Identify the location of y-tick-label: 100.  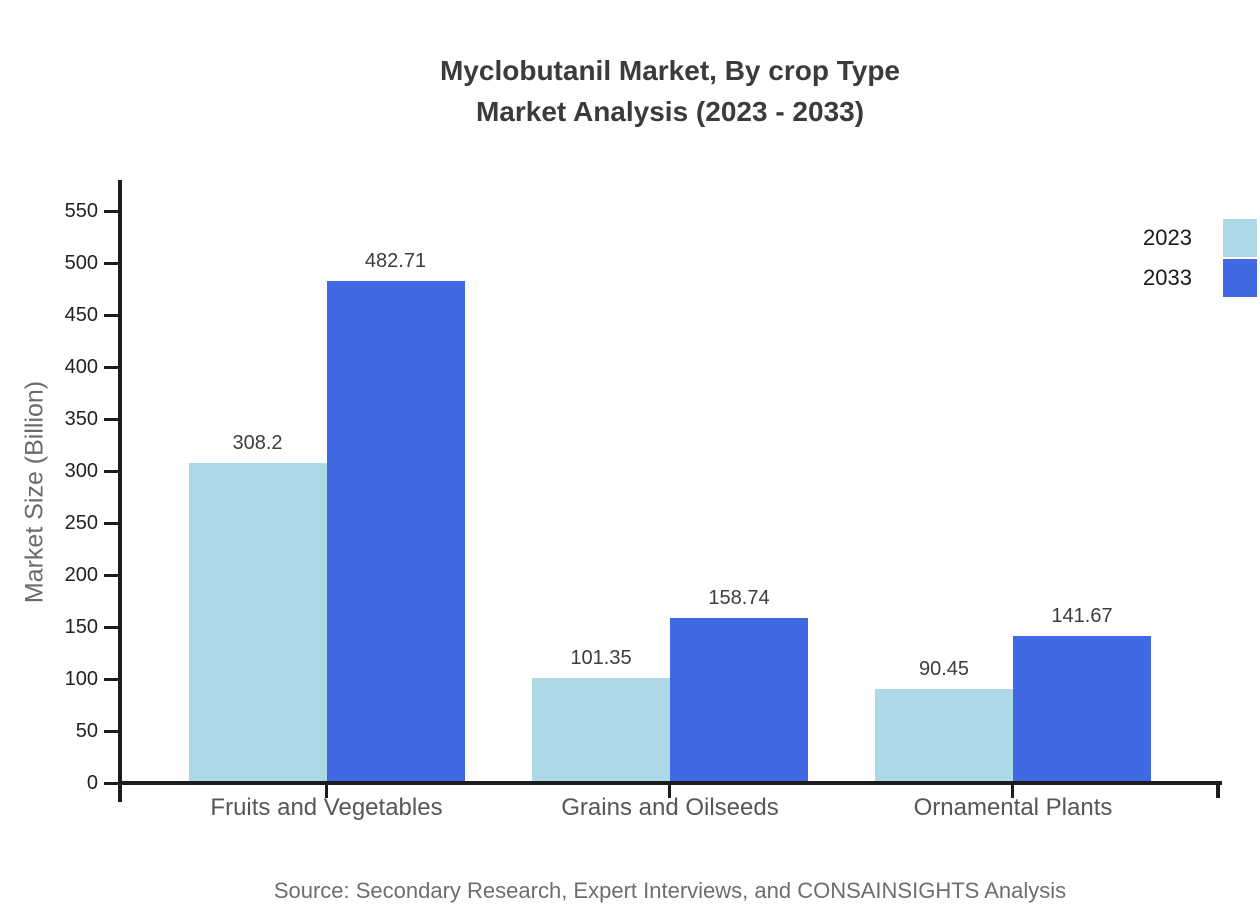
(81, 679).